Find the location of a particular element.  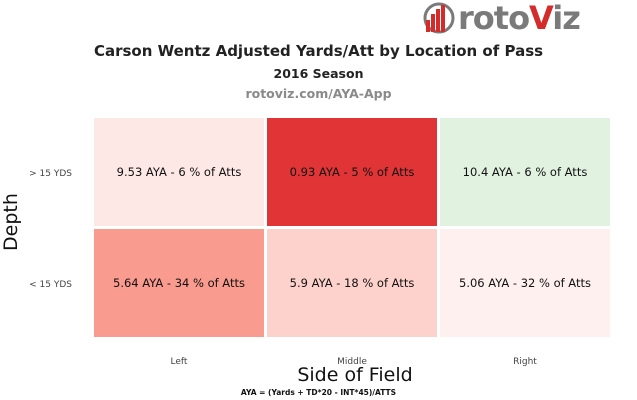

heatmap-cell-label: 5.64 AYA - 34 % of Atts is located at coordinates (179, 283).